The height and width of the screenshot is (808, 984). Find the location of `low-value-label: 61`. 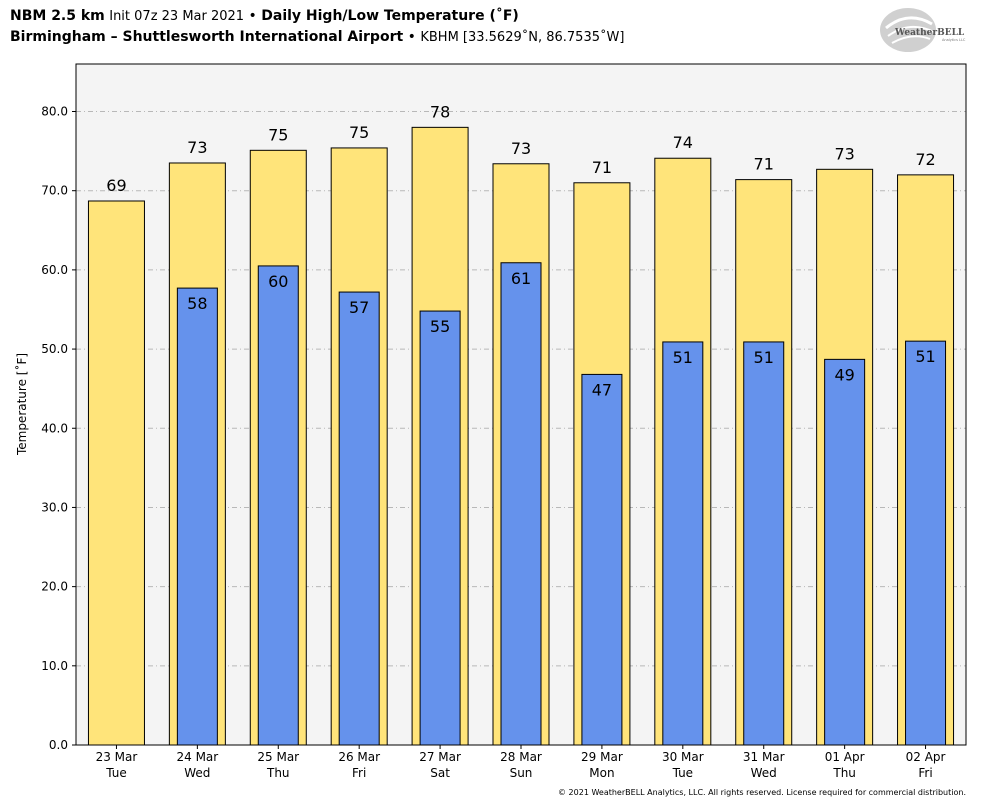

low-value-label: 61 is located at coordinates (521, 278).